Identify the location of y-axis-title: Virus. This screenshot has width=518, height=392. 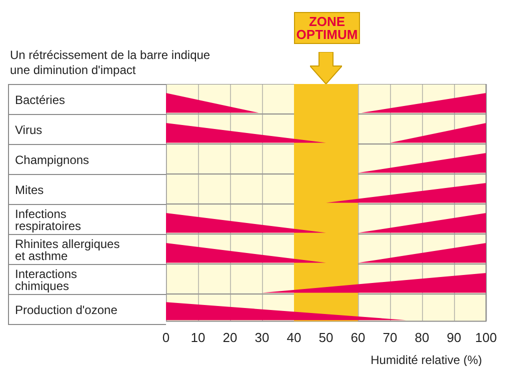
(29, 129).